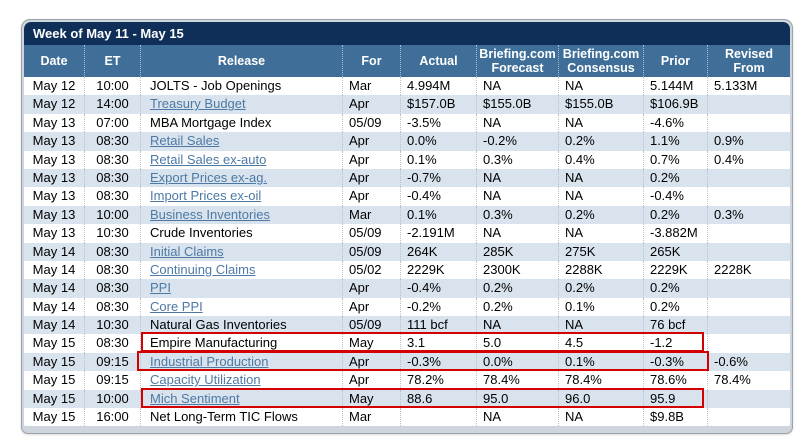 Image resolution: width=800 pixels, height=440 pixels. What do you see at coordinates (438, 417) in the screenshot?
I see `cell-actual` at bounding box center [438, 417].